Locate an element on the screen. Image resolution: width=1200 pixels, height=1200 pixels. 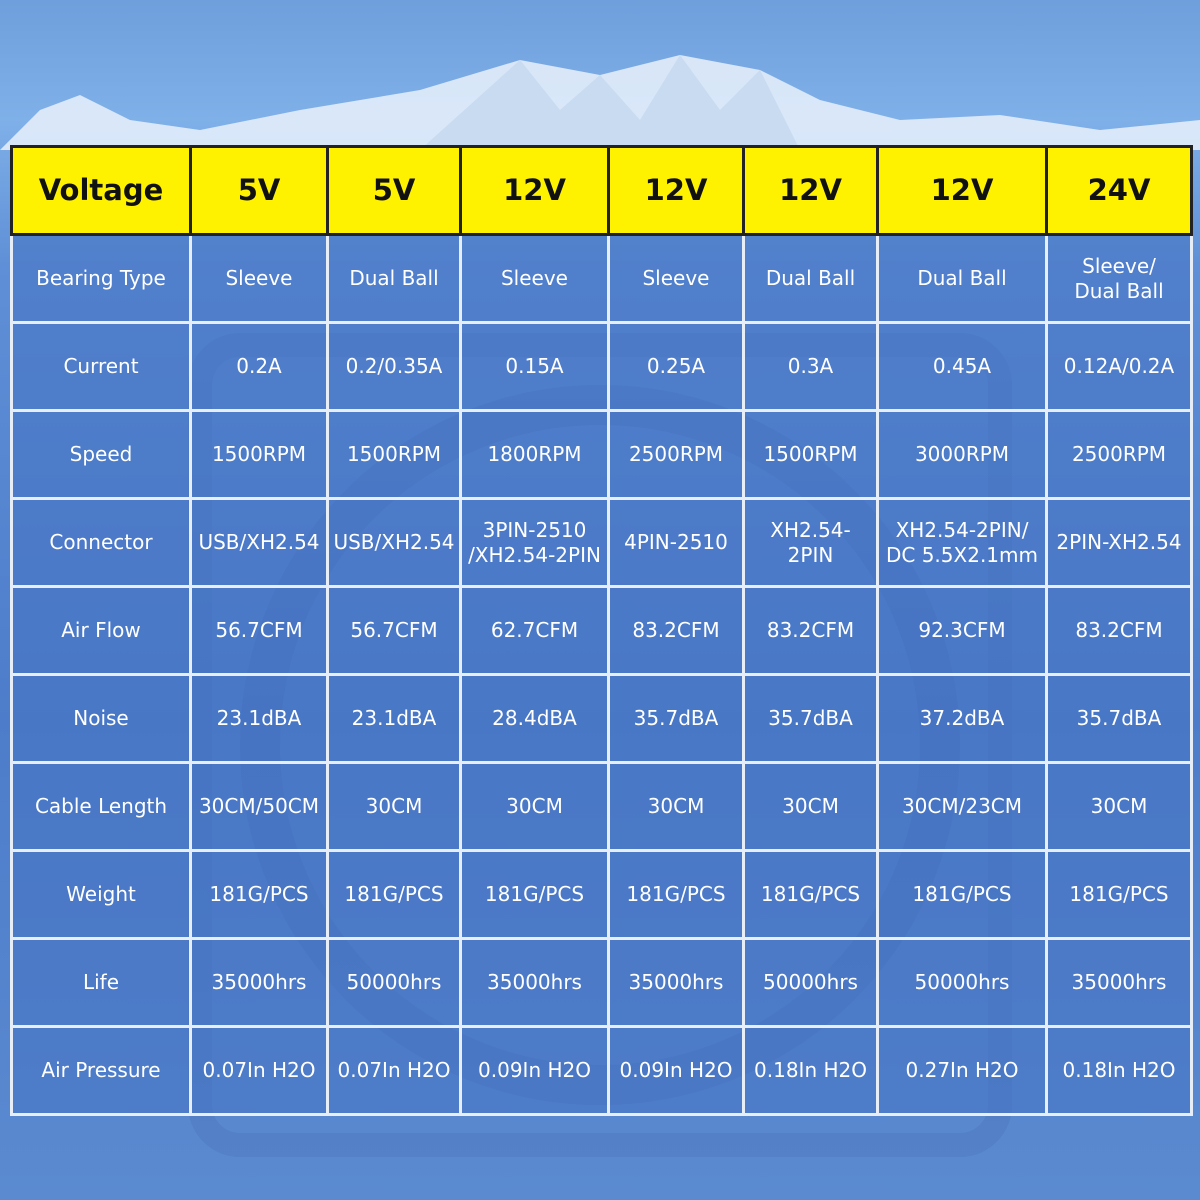
cell: 0.3A is located at coordinates (810, 366).